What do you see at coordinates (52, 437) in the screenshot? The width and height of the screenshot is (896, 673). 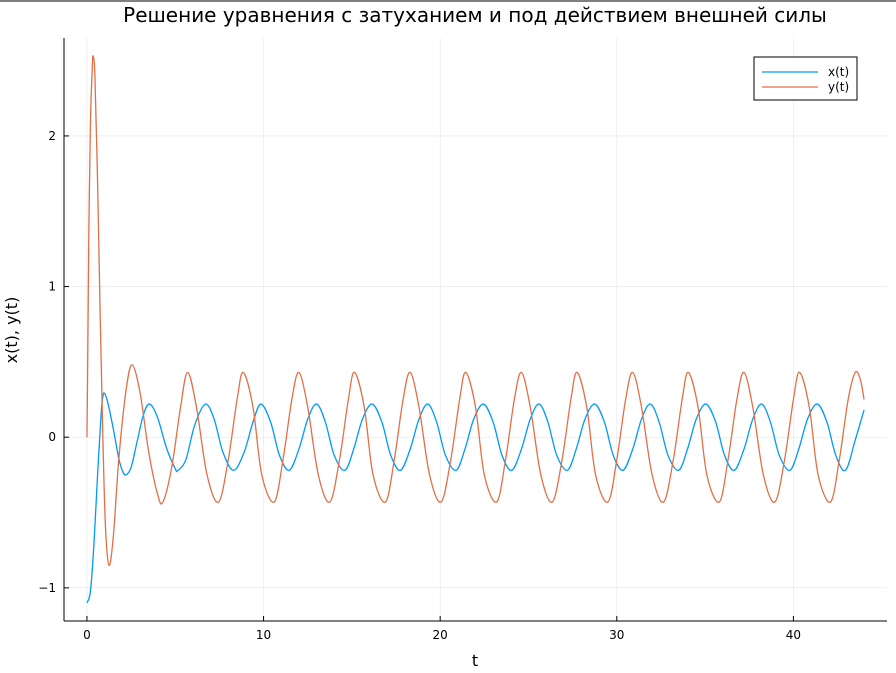 I see `y-tick-label: 0` at bounding box center [52, 437].